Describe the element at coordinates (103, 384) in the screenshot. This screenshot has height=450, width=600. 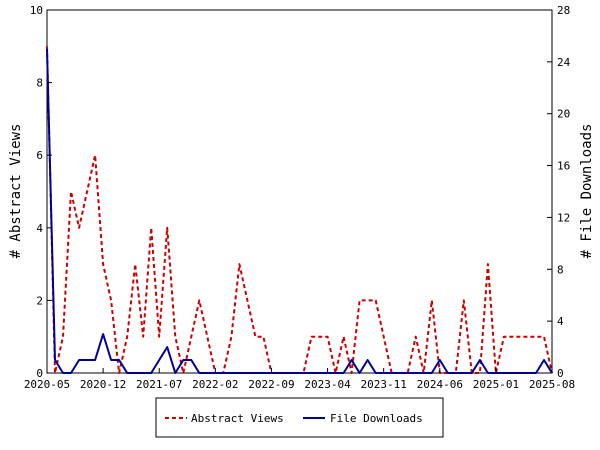
I see `x-tick-label: 2020-12` at that location.